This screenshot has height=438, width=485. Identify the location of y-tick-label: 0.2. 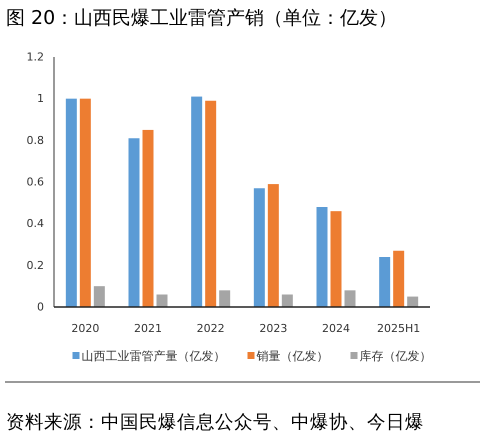
(35, 265).